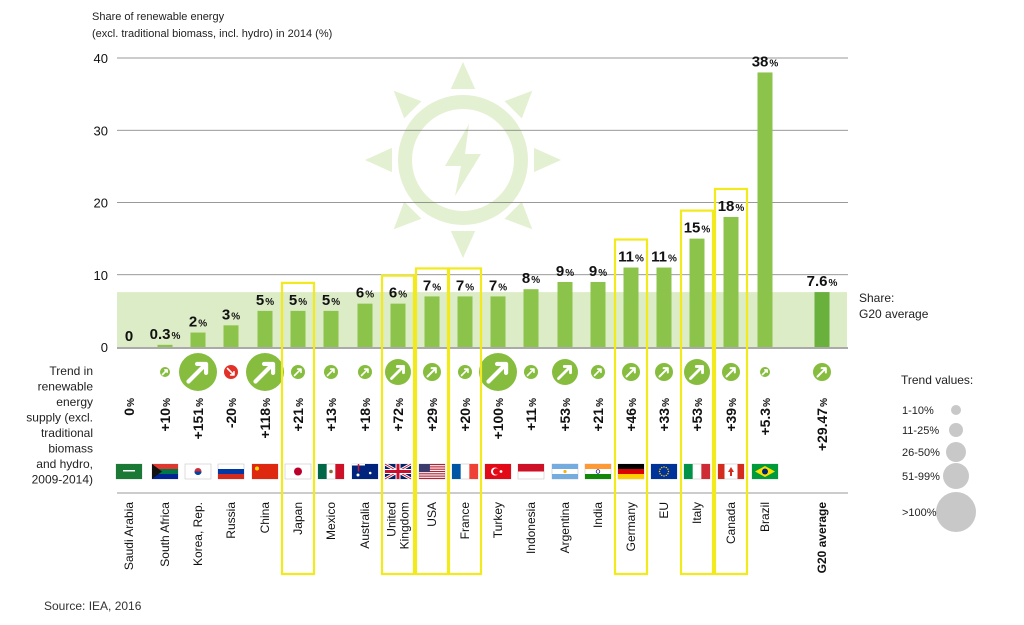 This screenshot has width=1024, height=625. What do you see at coordinates (876, 298) in the screenshot?
I see `g20-band-label-line1: Share:` at bounding box center [876, 298].